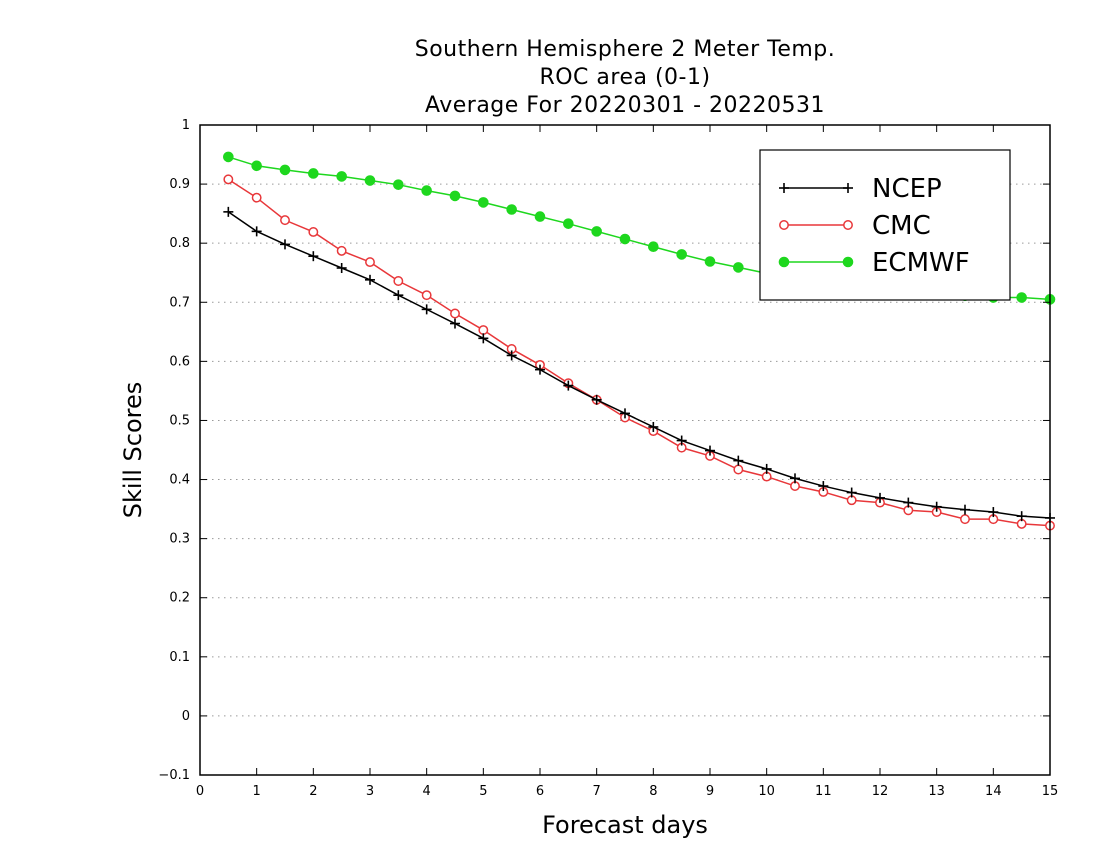 The height and width of the screenshot is (850, 1100). I want to click on legend-entry-ecmwf: ECMWF, so click(874, 263).